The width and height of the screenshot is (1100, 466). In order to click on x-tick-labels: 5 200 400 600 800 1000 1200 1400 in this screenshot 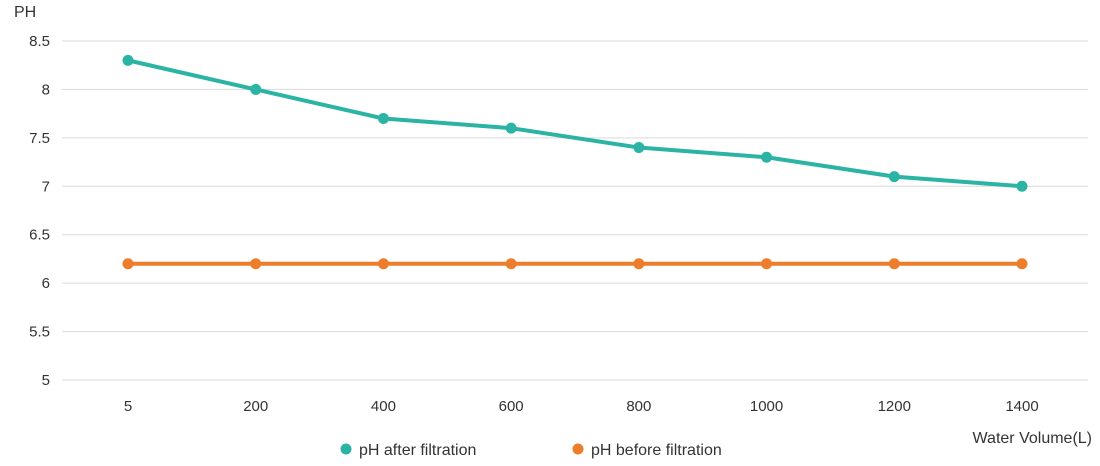, I will do `click(581, 406)`.